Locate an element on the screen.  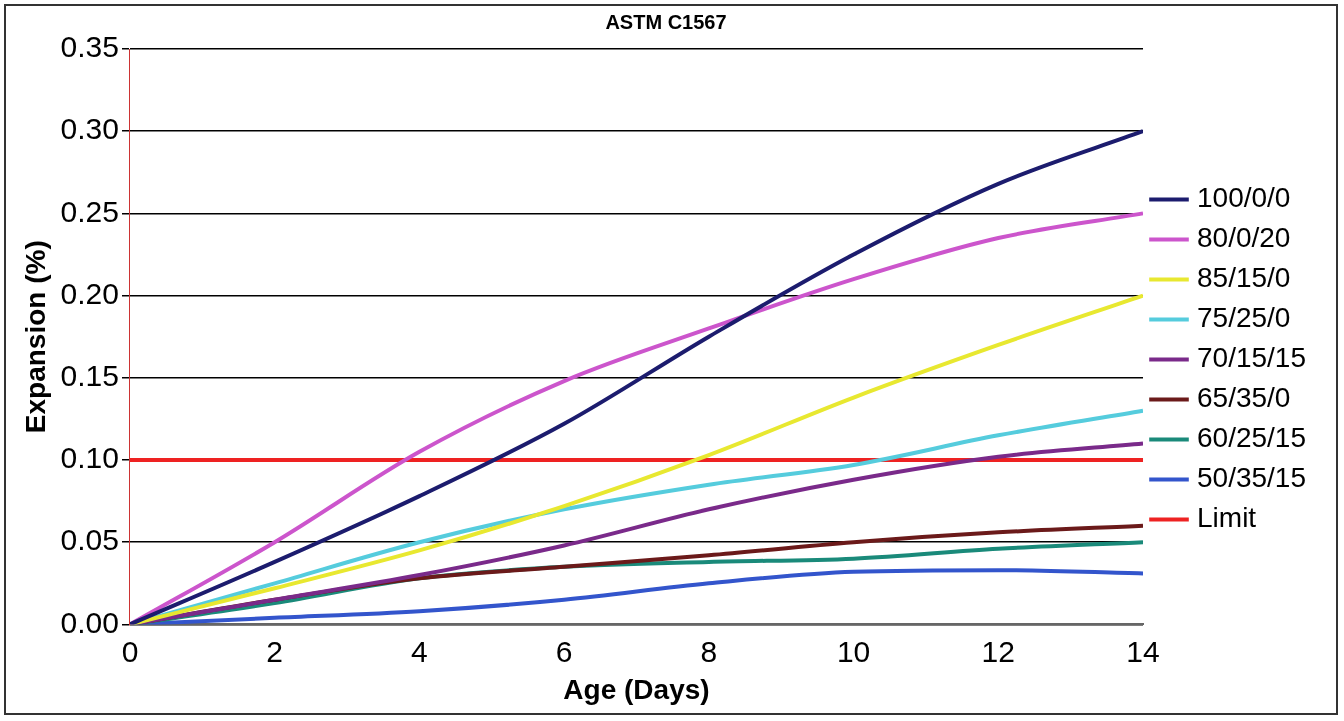
x-axis-title: Age (Days) is located at coordinates (636, 689).